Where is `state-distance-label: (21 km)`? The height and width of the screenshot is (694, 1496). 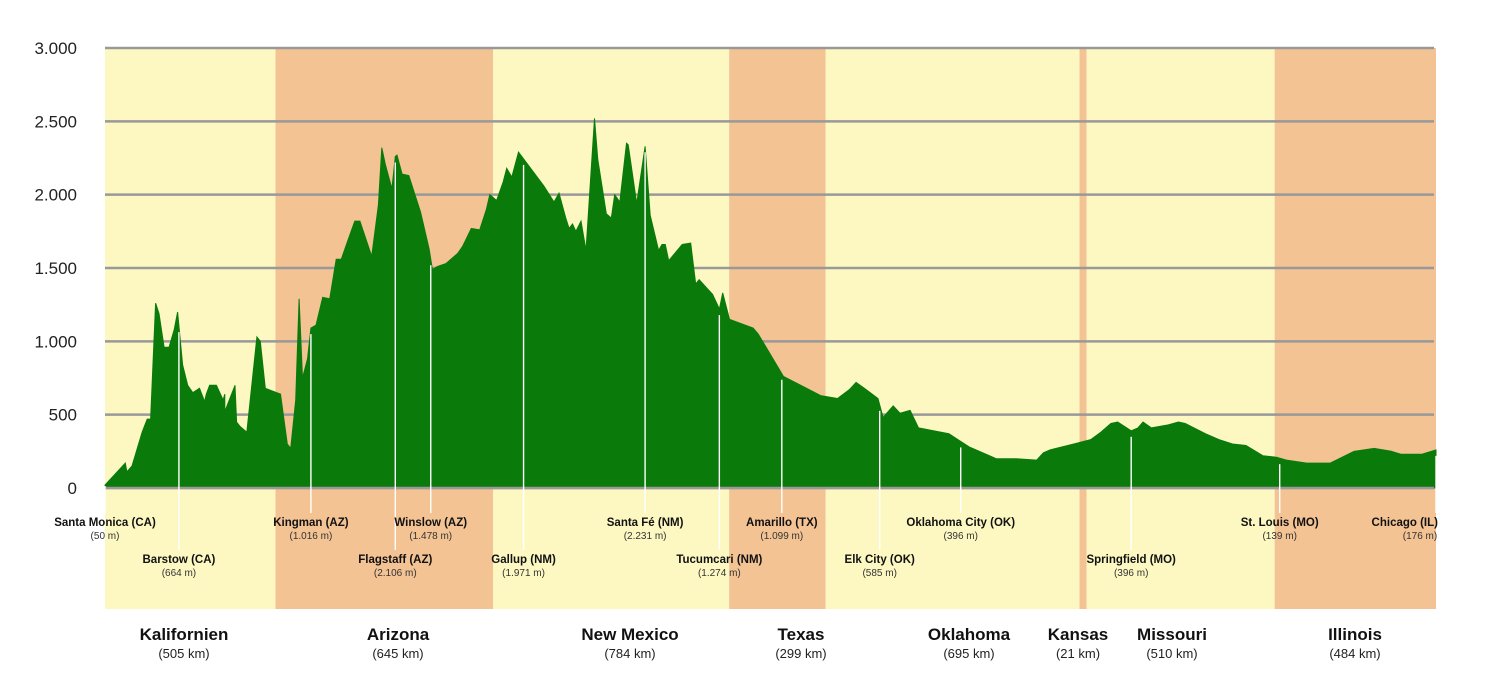
state-distance-label: (21 km) is located at coordinates (1078, 653).